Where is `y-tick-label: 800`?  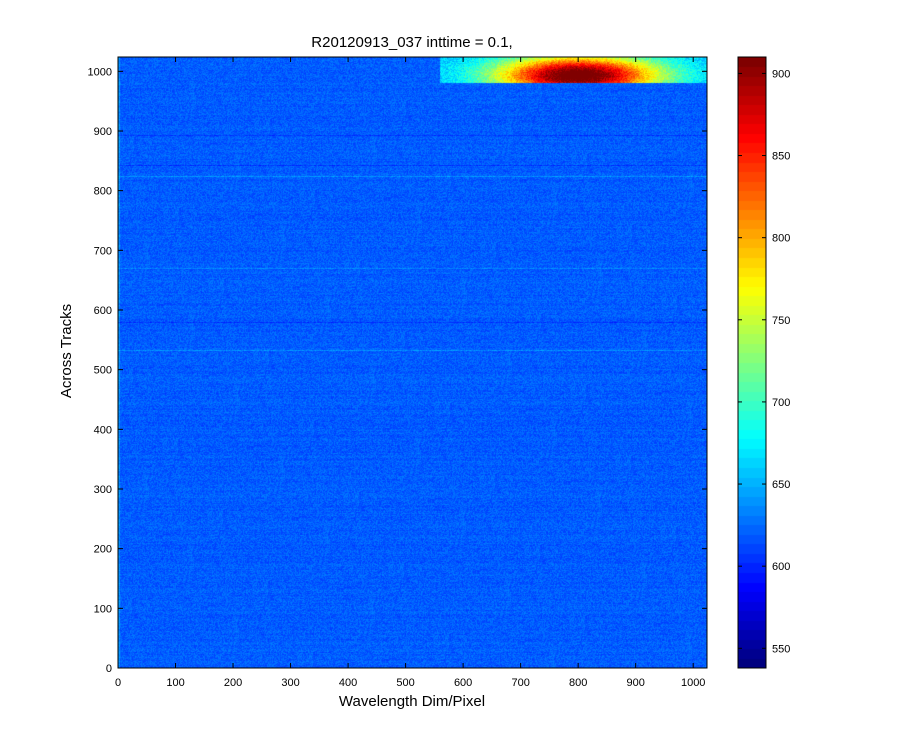
y-tick-label: 800 is located at coordinates (103, 192).